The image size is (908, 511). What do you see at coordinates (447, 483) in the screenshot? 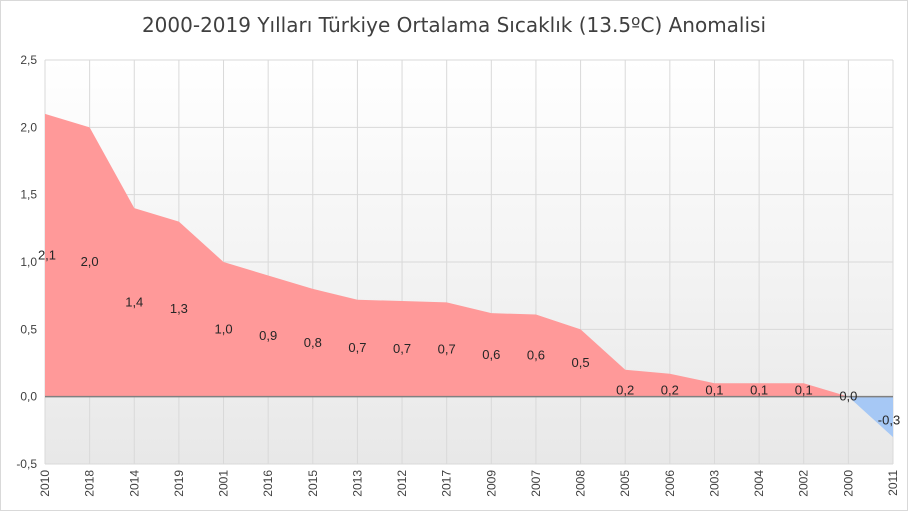
I see `x-tick-label: 2017` at bounding box center [447, 483].